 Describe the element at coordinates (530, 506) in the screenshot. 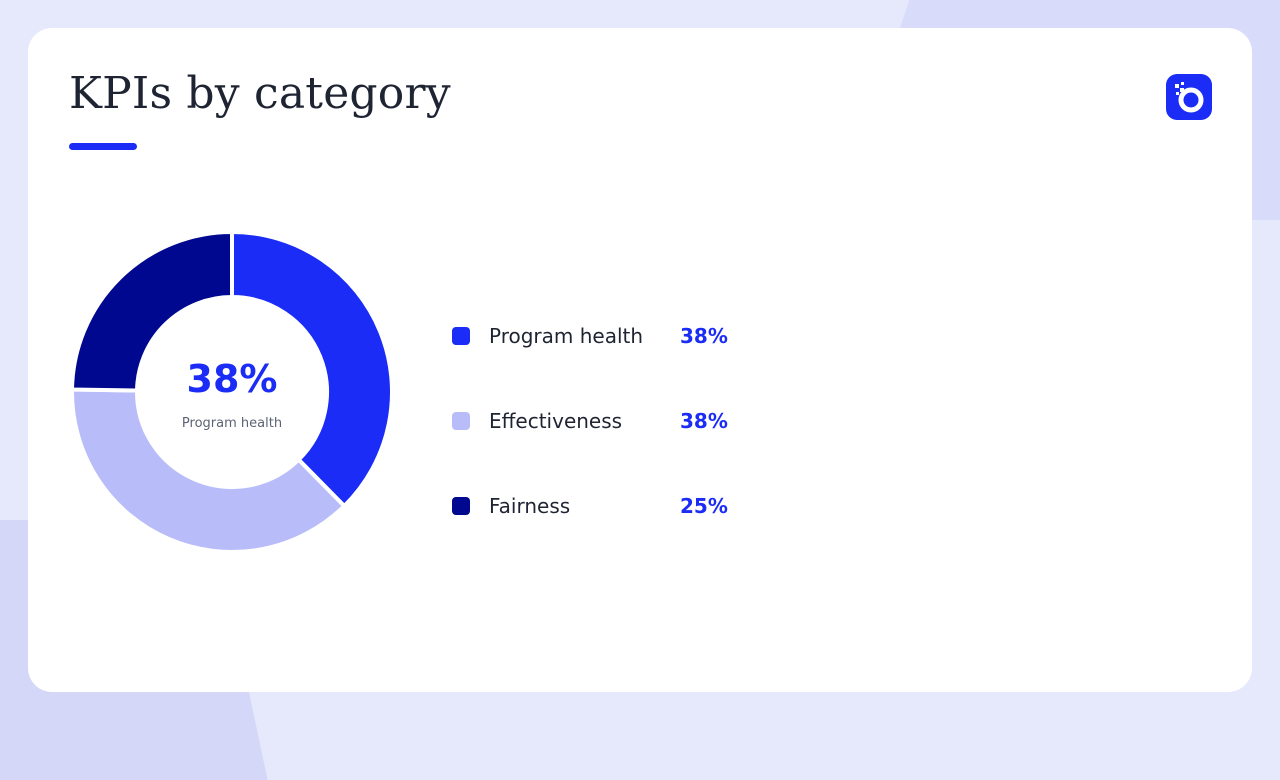

I see `legend-label: Fairness` at that location.